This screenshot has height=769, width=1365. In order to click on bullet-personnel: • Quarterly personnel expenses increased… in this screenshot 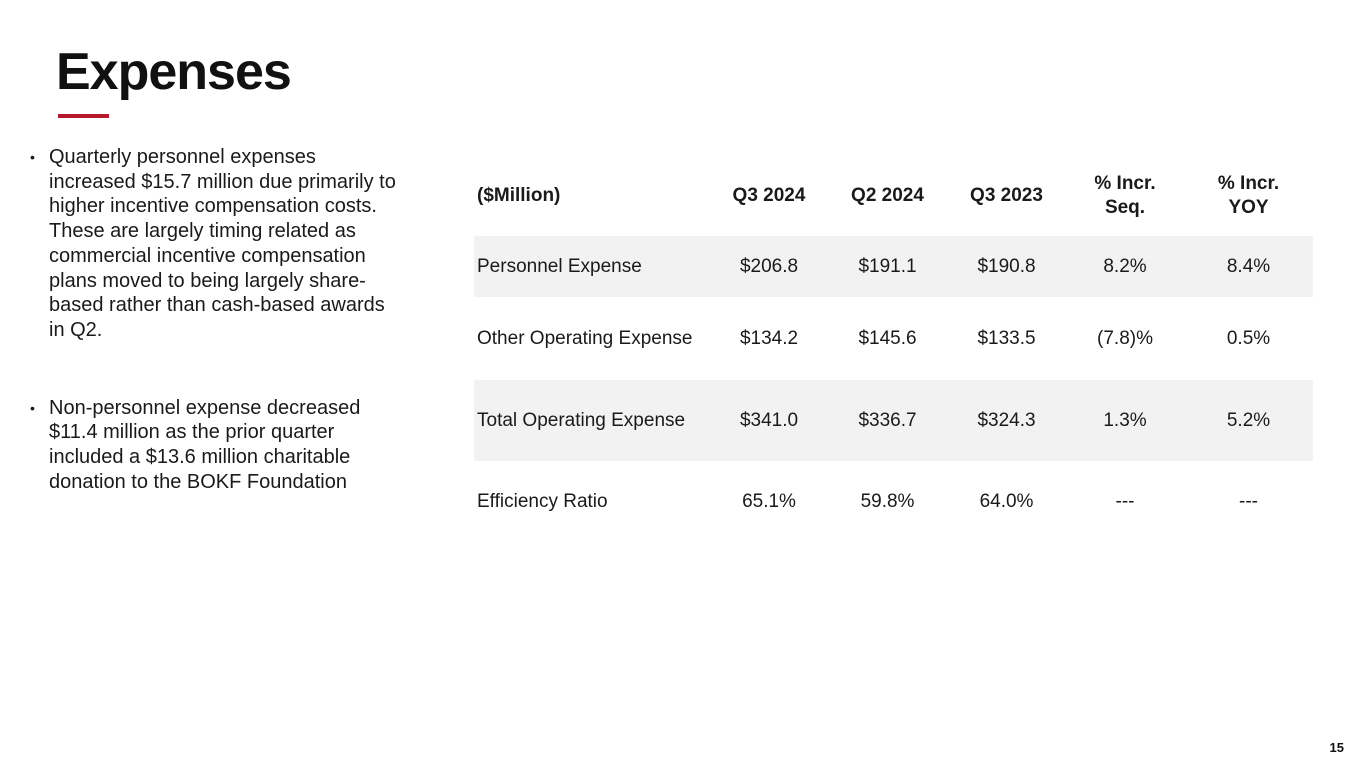, I will do `click(215, 244)`.